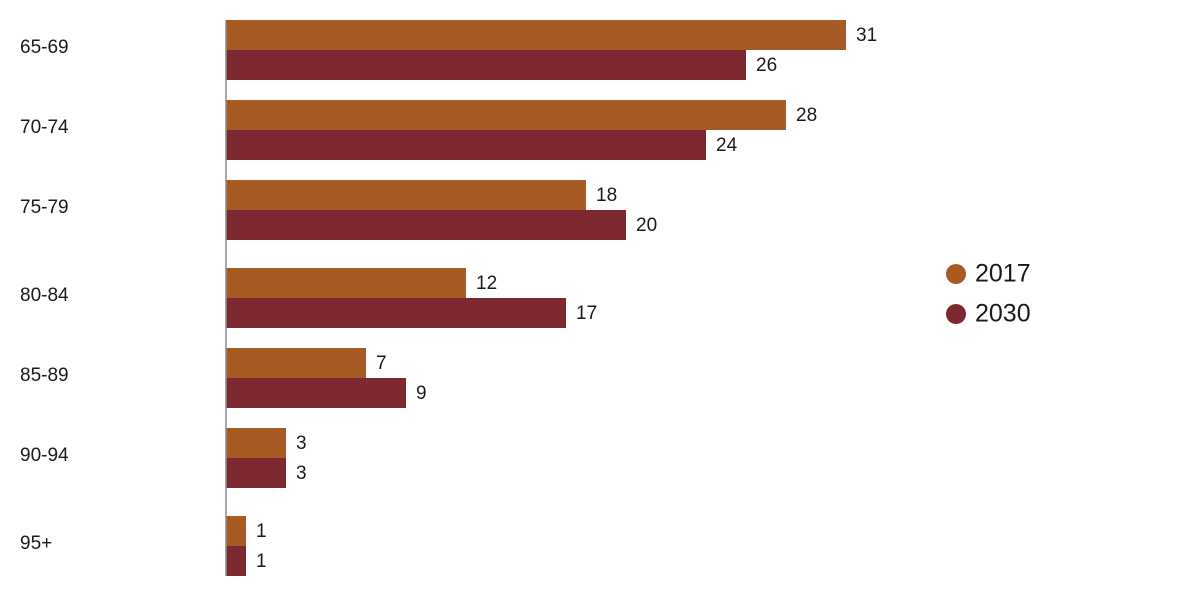 Image resolution: width=1200 pixels, height=597 pixels. Describe the element at coordinates (606, 195) in the screenshot. I see `data-label-2017-75-79: 18` at that location.